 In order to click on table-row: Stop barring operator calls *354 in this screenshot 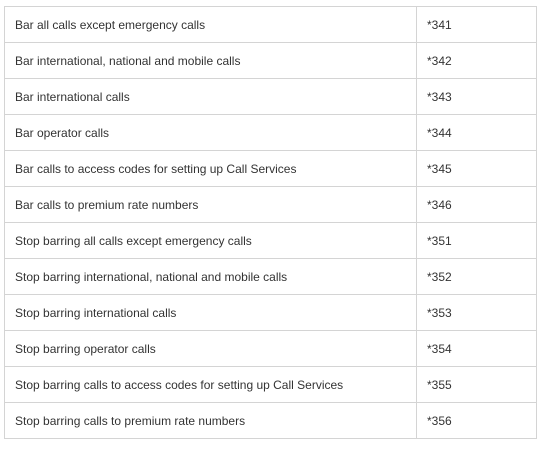, I will do `click(270, 348)`.